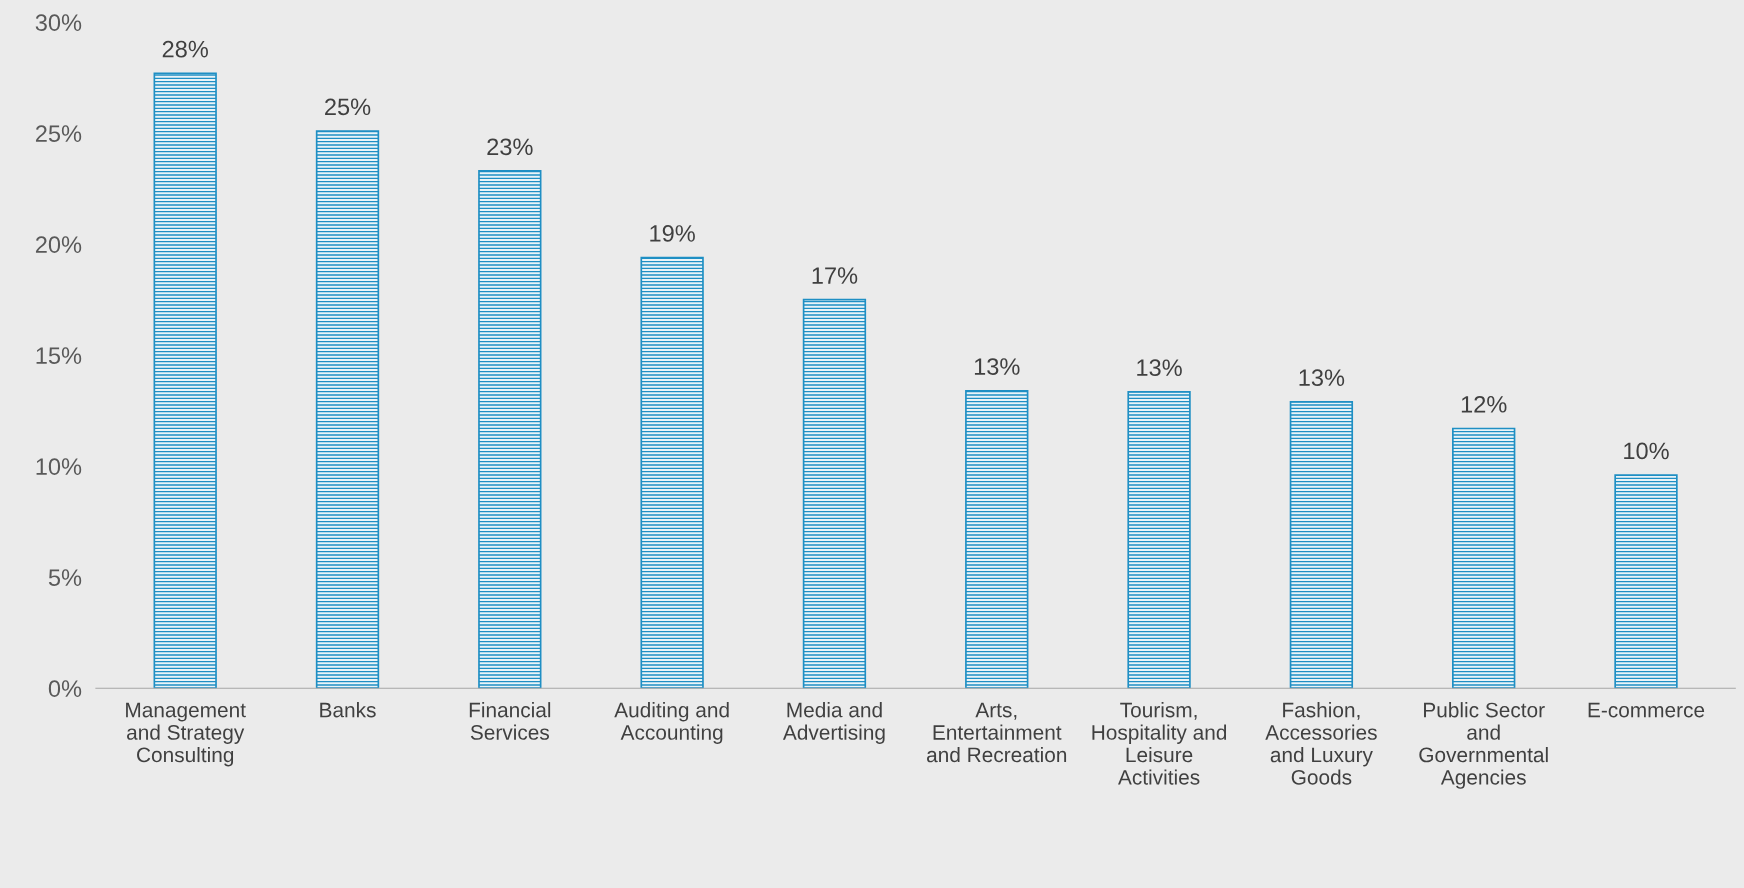 This screenshot has height=888, width=1744. Describe the element at coordinates (1646, 451) in the screenshot. I see `data-label: 10%` at that location.